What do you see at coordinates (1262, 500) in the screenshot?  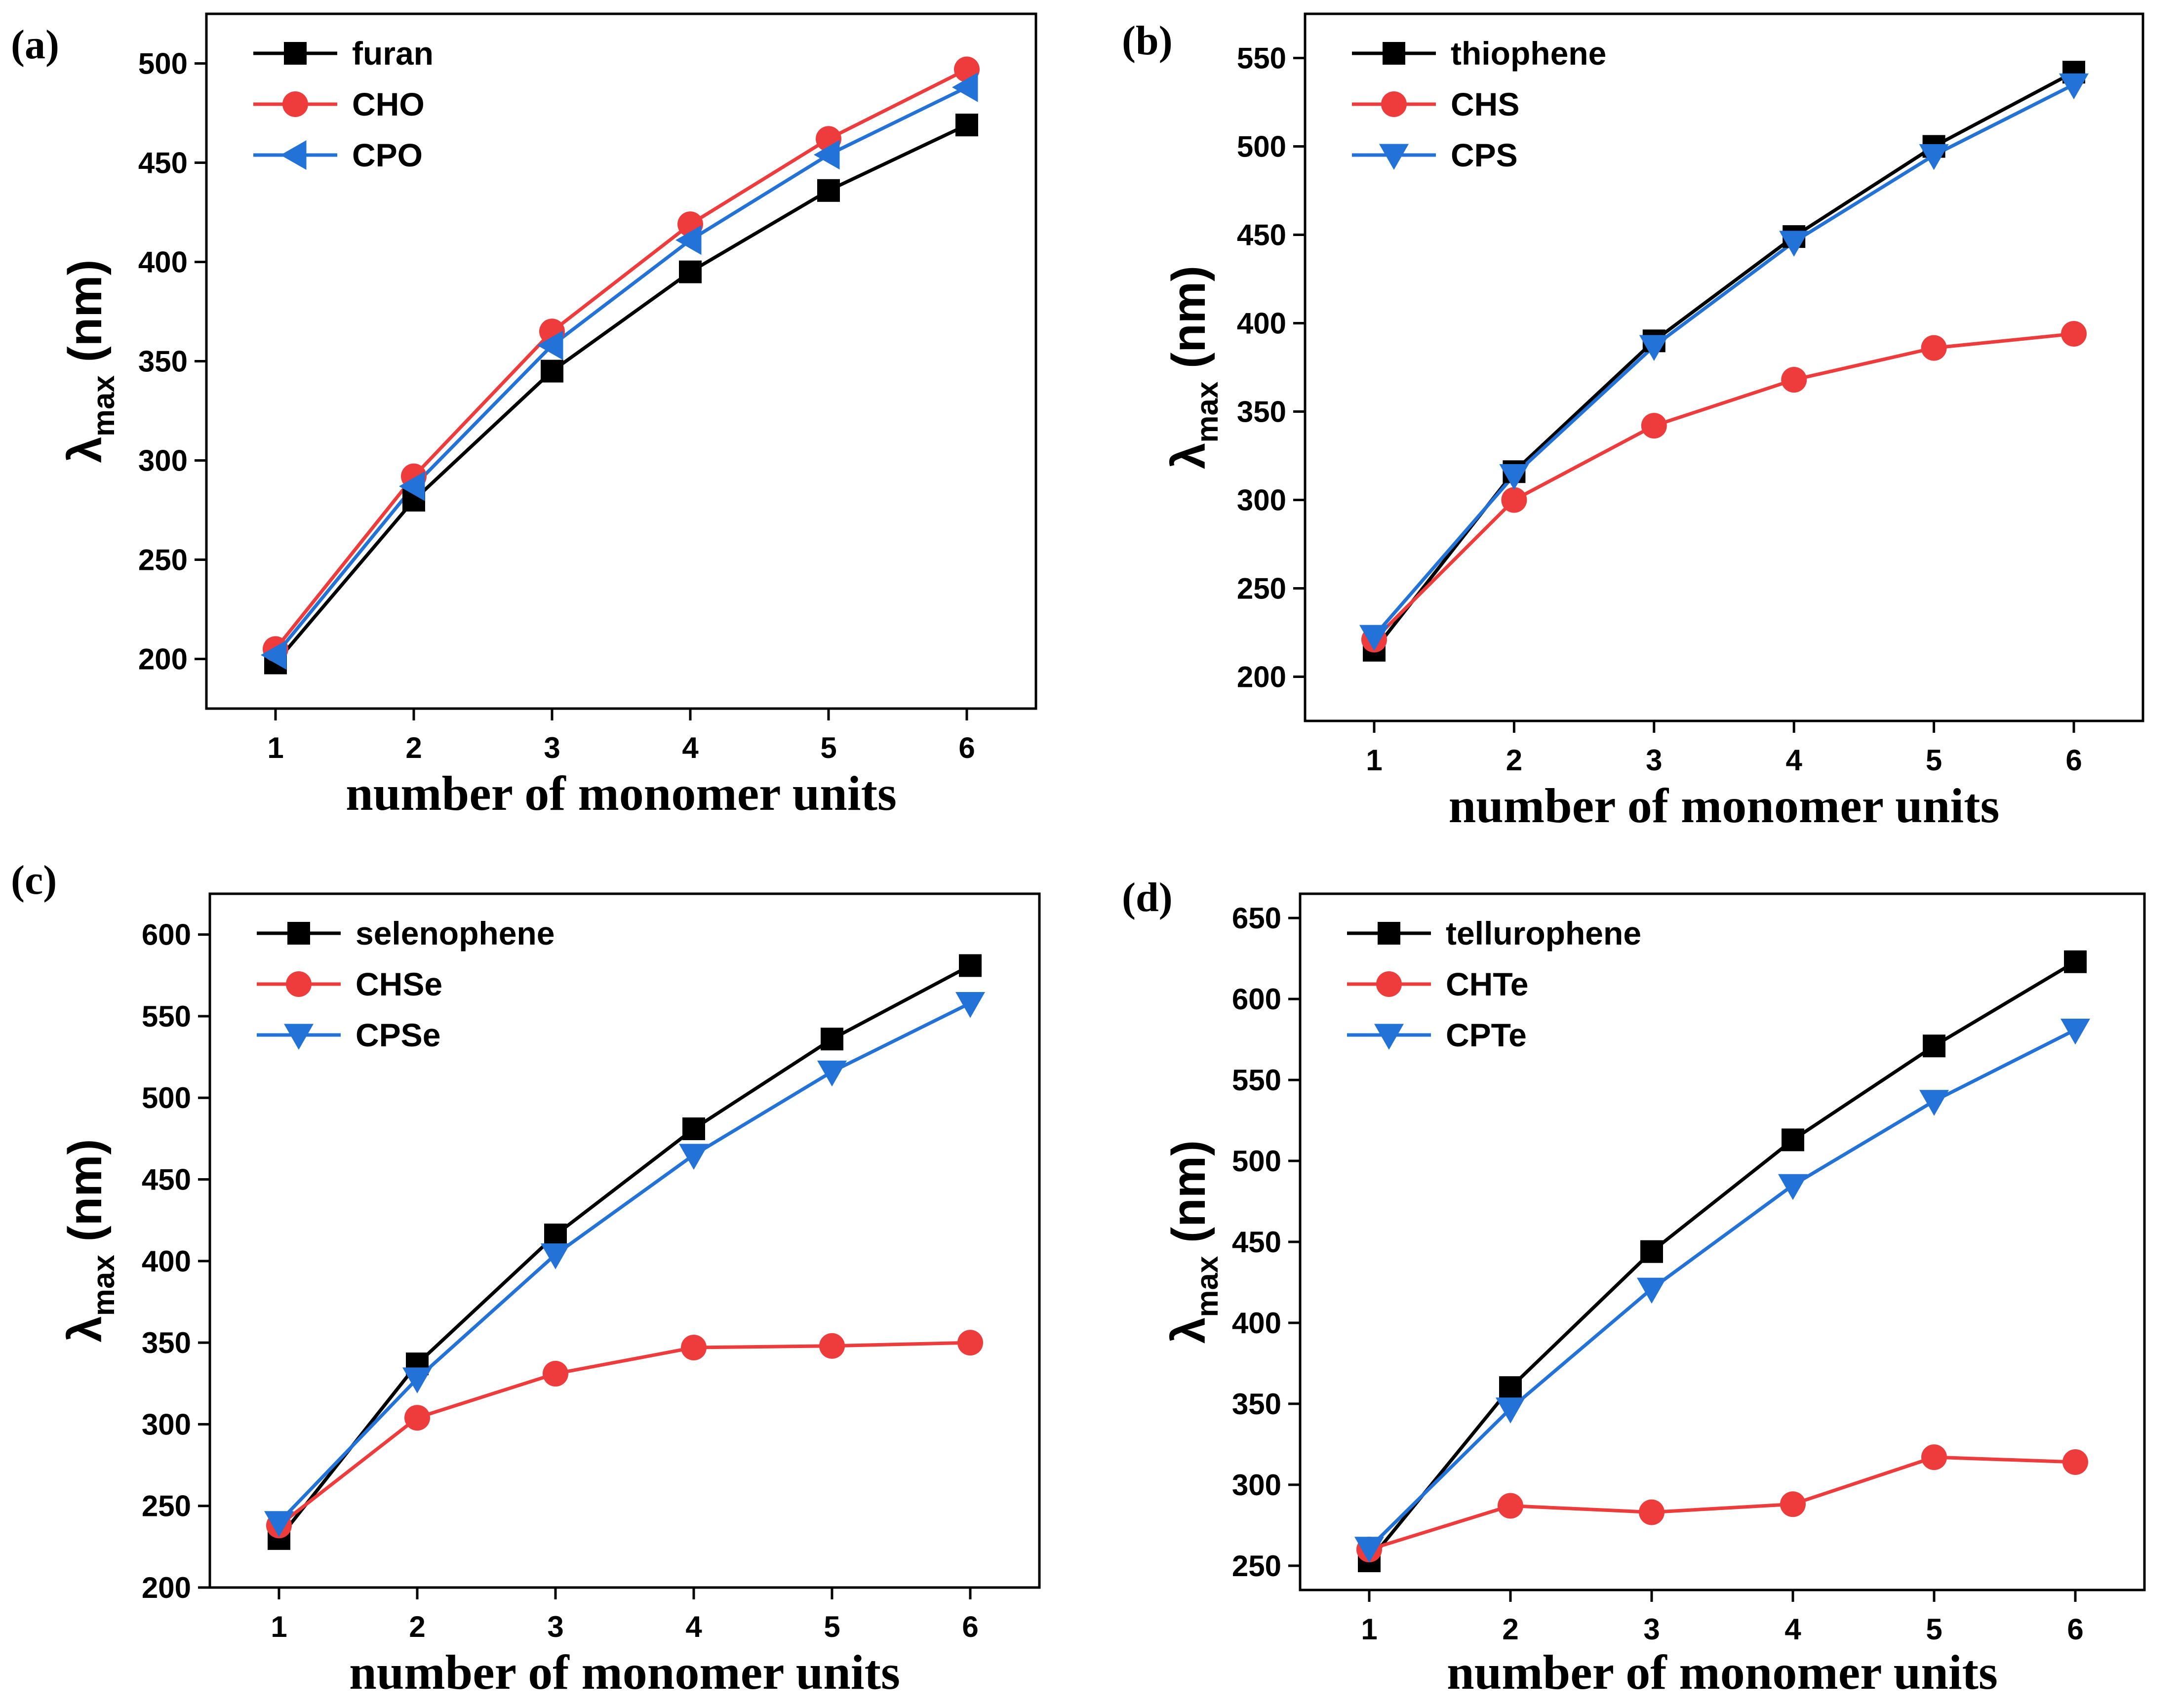 I see `y-tick-label: 300` at bounding box center [1262, 500].